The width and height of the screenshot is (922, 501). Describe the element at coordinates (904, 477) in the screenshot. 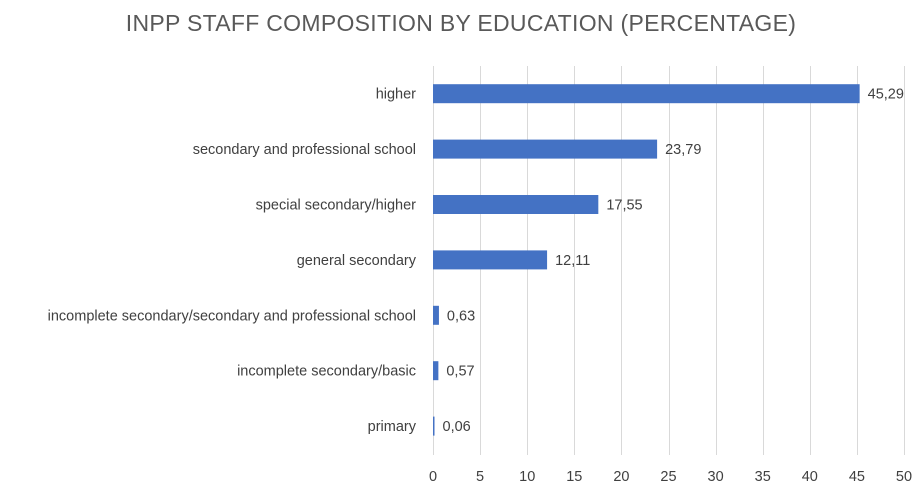

I see `x-tick-label: 50` at that location.